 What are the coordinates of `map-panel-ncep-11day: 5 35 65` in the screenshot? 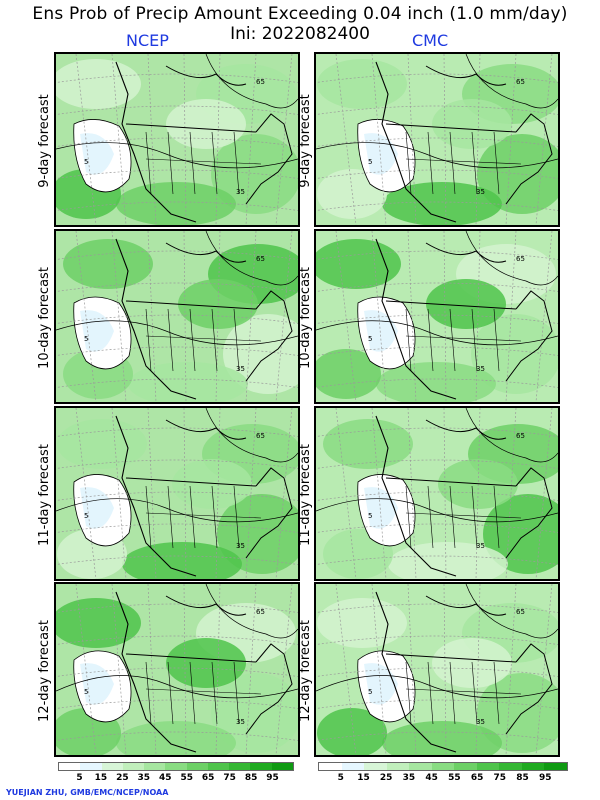 It's located at (177, 493).